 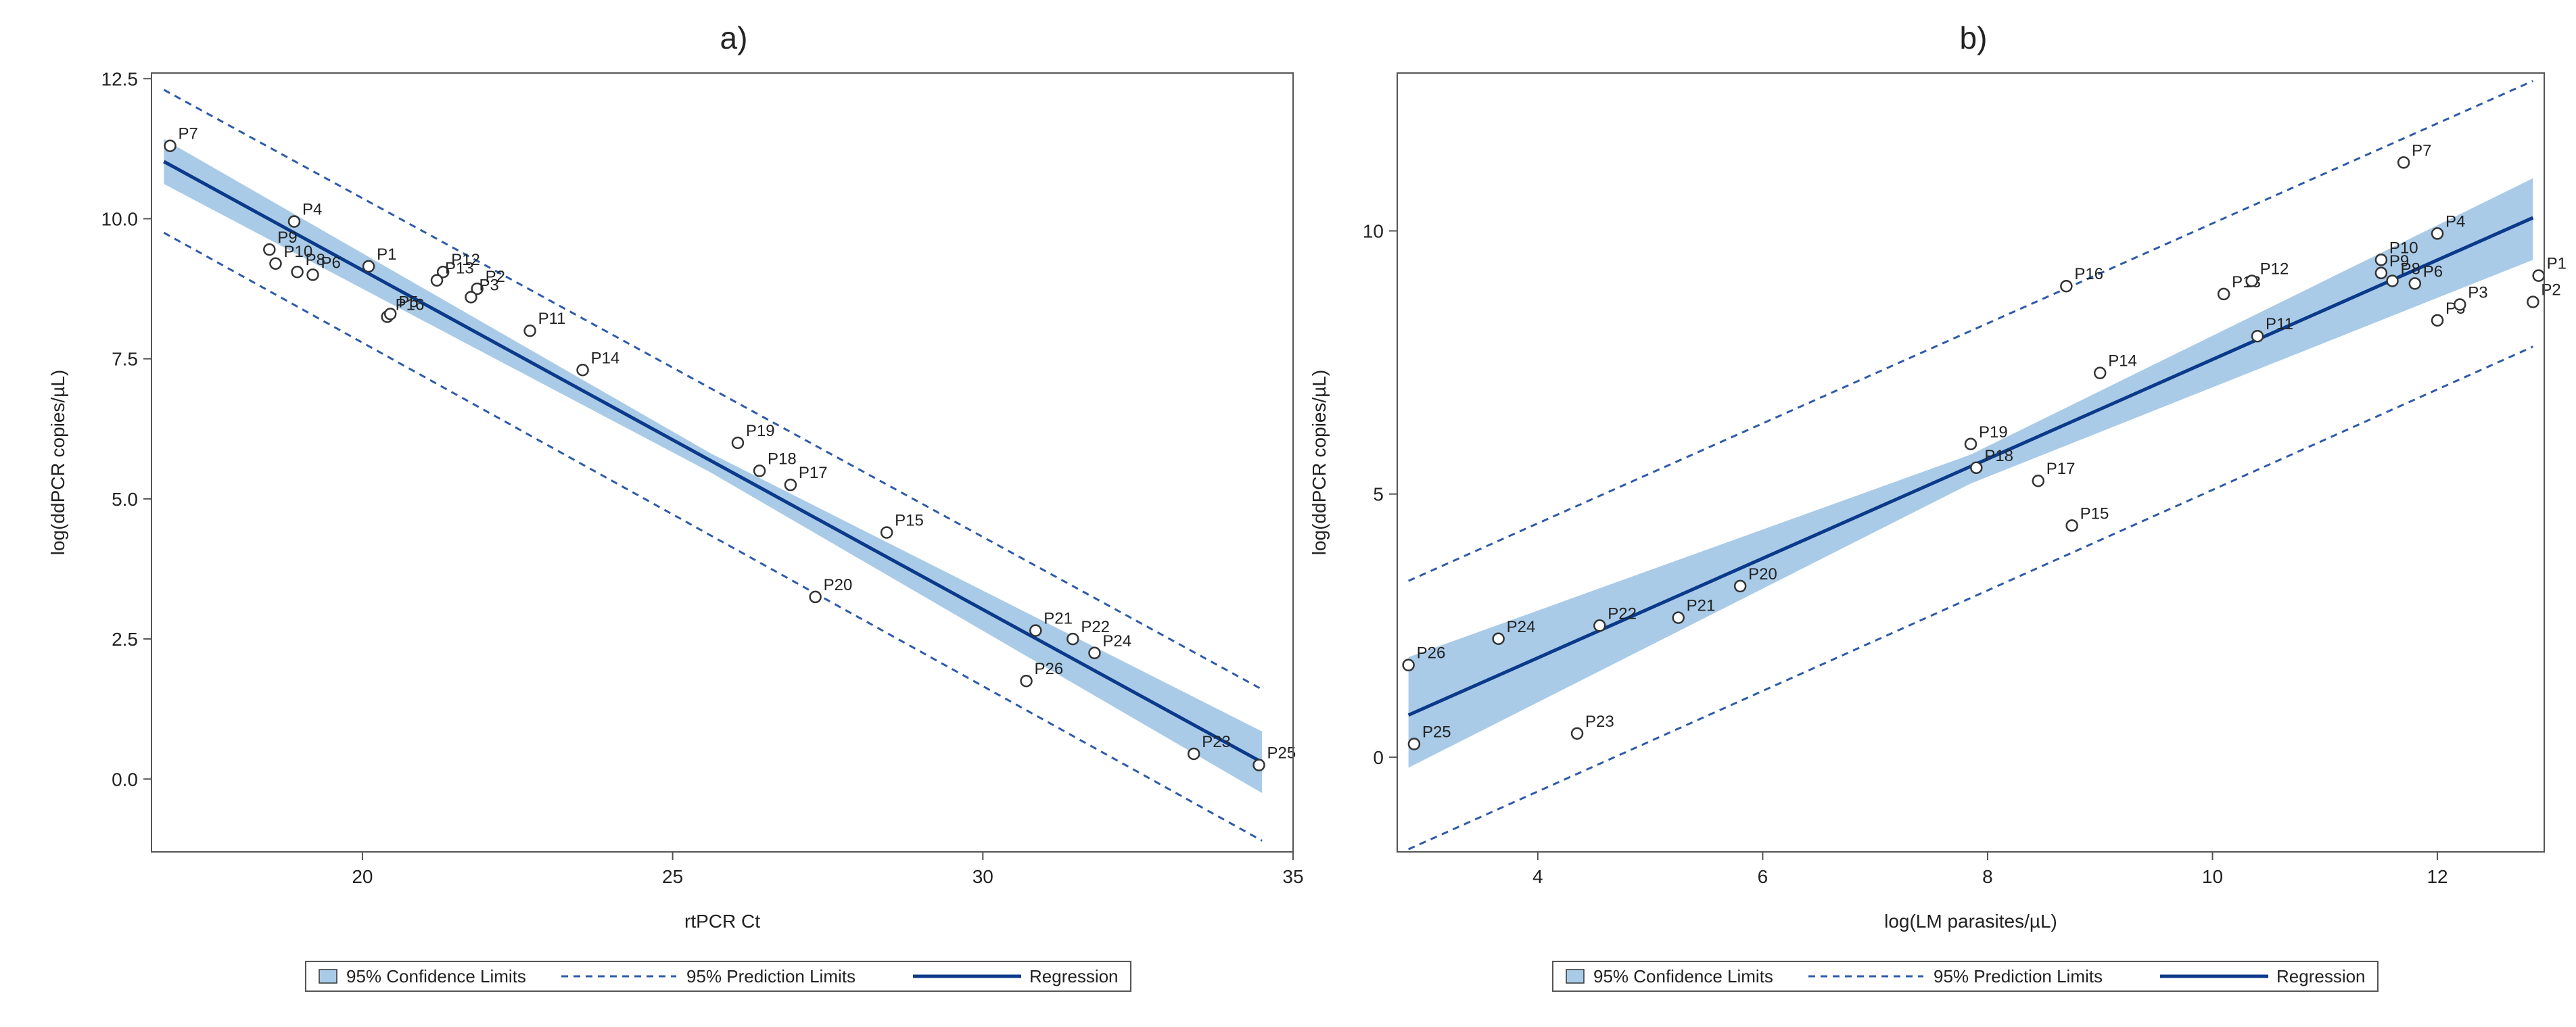 What do you see at coordinates (1762, 574) in the screenshot?
I see `panel-b-point-label-p20: P20` at bounding box center [1762, 574].